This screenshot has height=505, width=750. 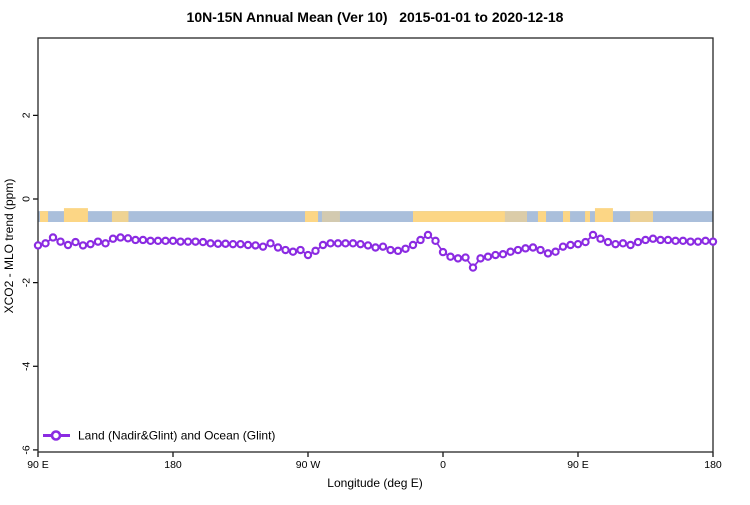 I want to click on ocean-band, so click(x=375, y=216).